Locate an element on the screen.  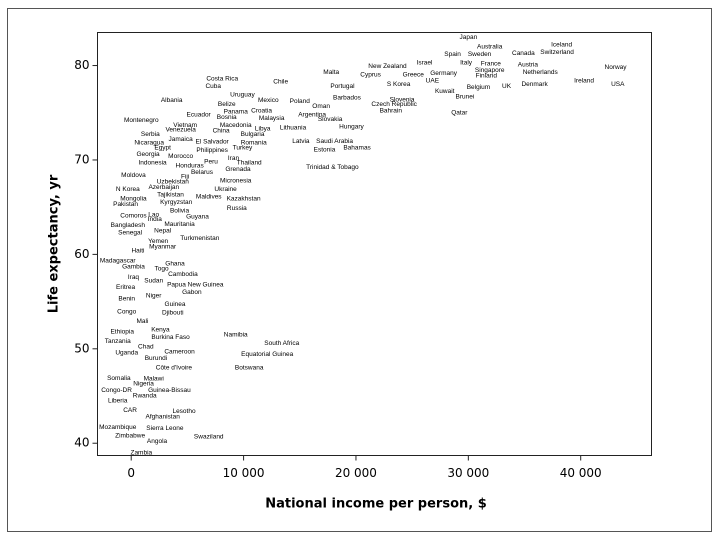
country-point: Argentina is located at coordinates (312, 114).